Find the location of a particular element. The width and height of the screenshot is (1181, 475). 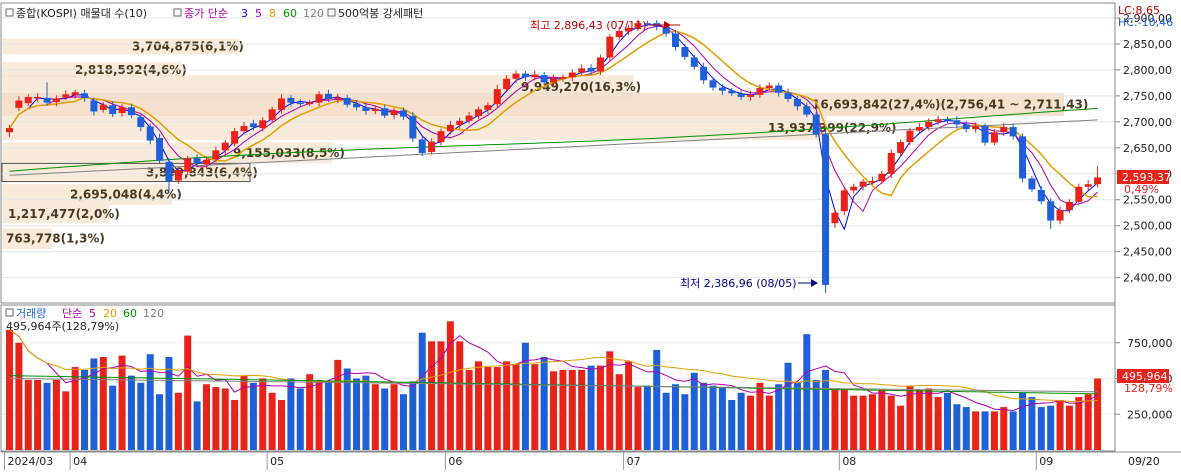

volume-legend-title: 거래량 is located at coordinates (31, 313).